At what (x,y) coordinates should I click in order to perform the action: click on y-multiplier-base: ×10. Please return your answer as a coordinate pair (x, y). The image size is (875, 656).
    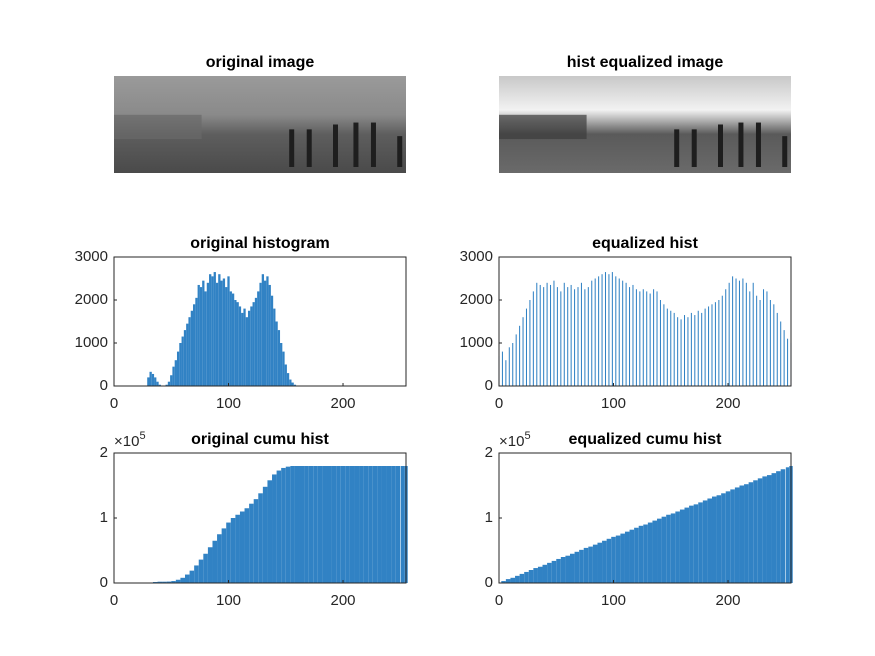
    Looking at the image, I should click on (511, 441).